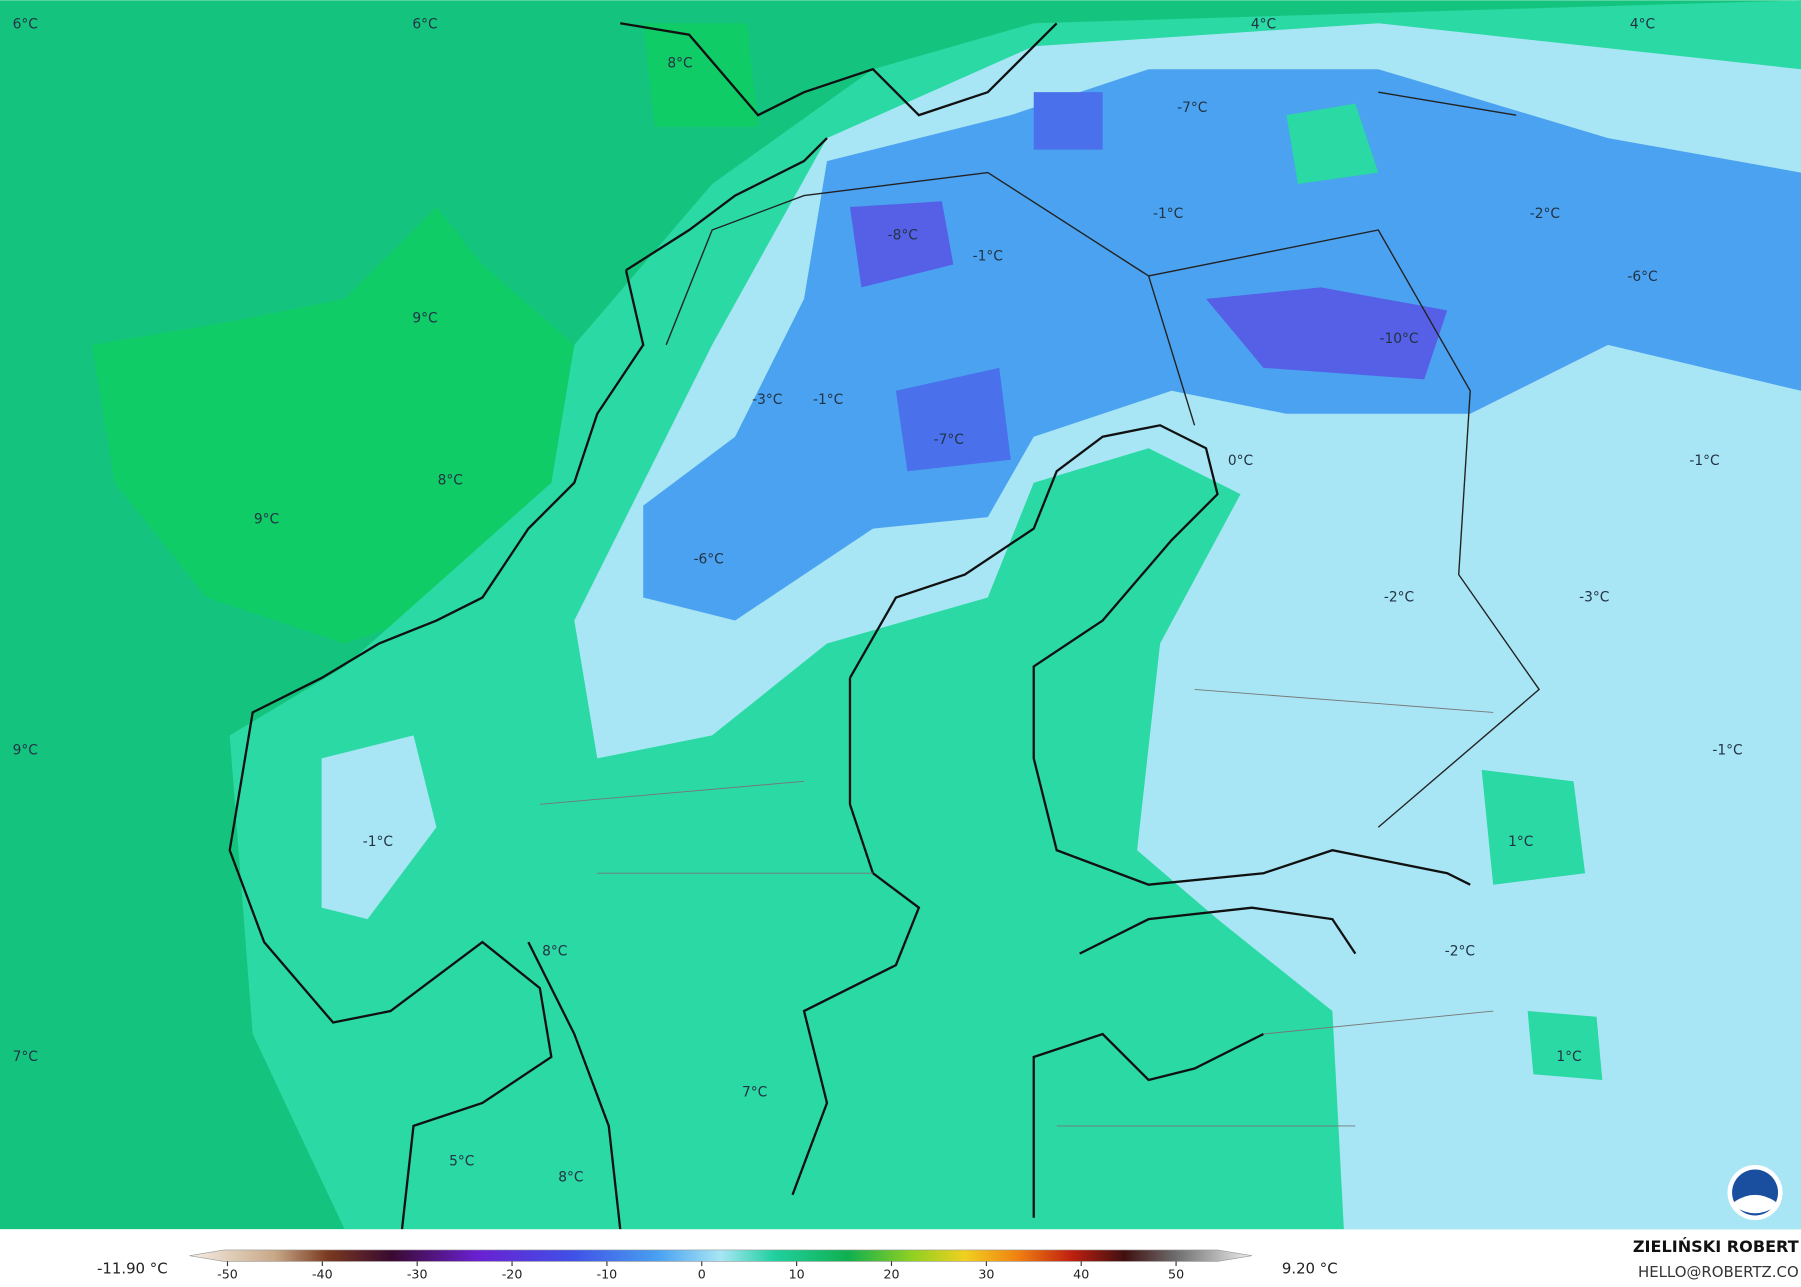 Image resolution: width=1801 pixels, height=1287 pixels. I want to click on colorbar-tick-label: 50, so click(1176, 1274).